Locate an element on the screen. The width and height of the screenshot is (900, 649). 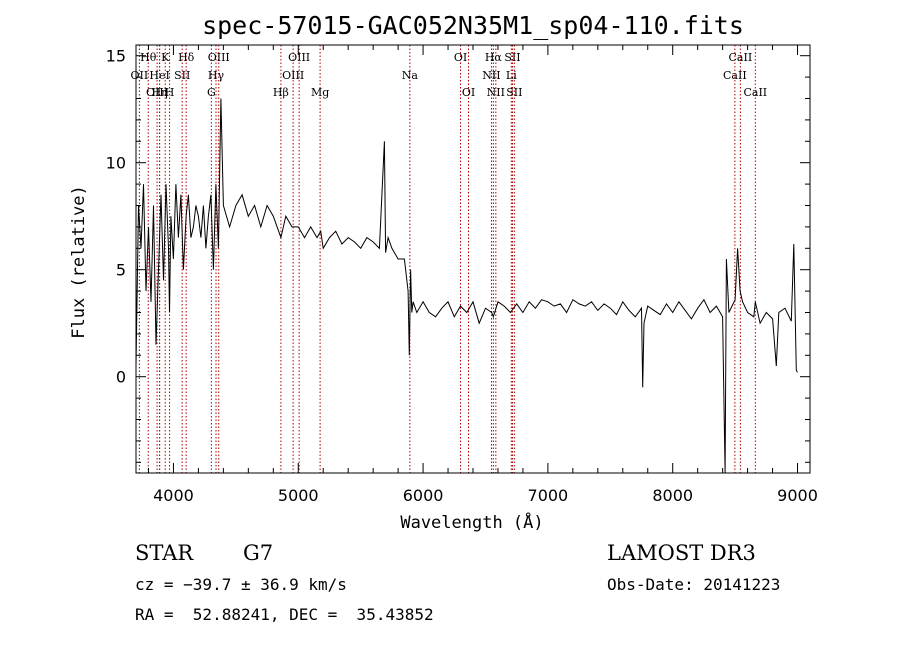
line-label-24: SII is located at coordinates (514, 92).